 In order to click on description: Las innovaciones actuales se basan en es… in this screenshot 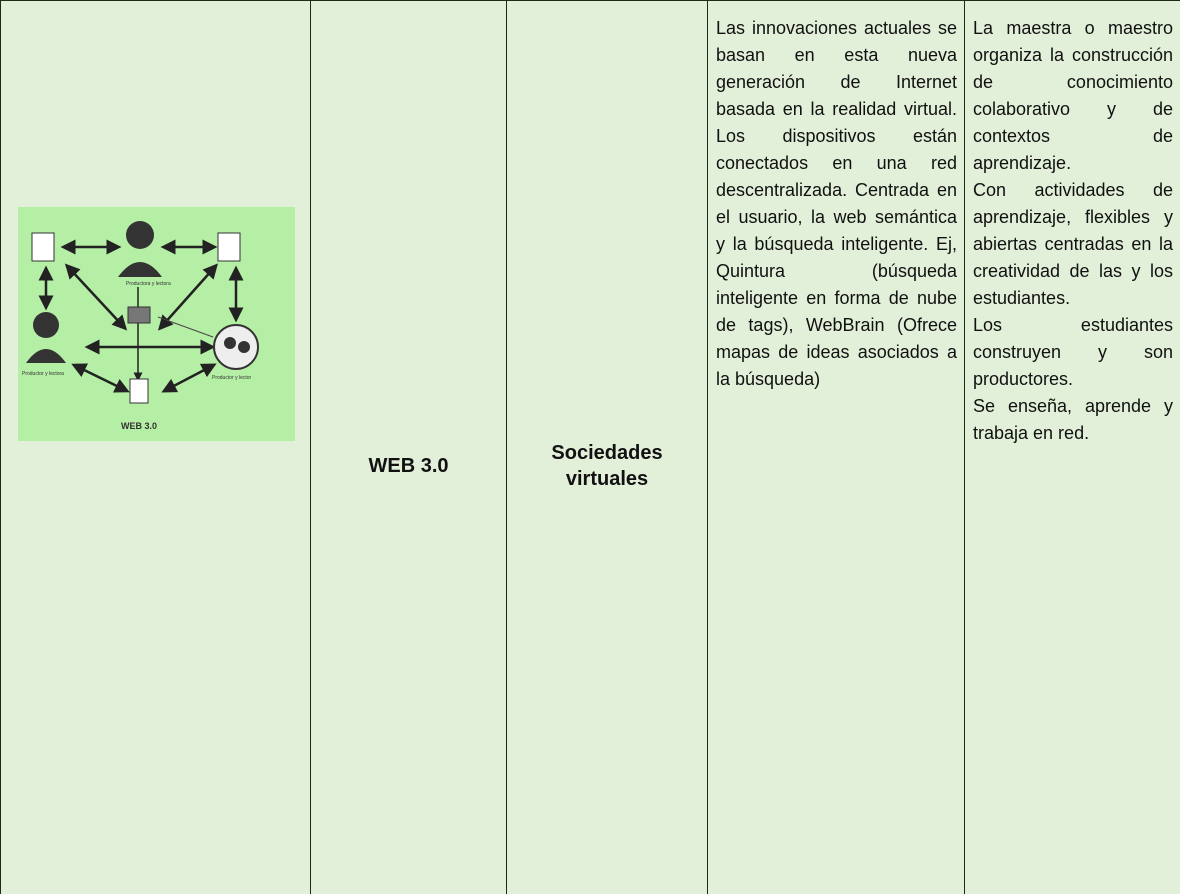, I will do `click(836, 203)`.